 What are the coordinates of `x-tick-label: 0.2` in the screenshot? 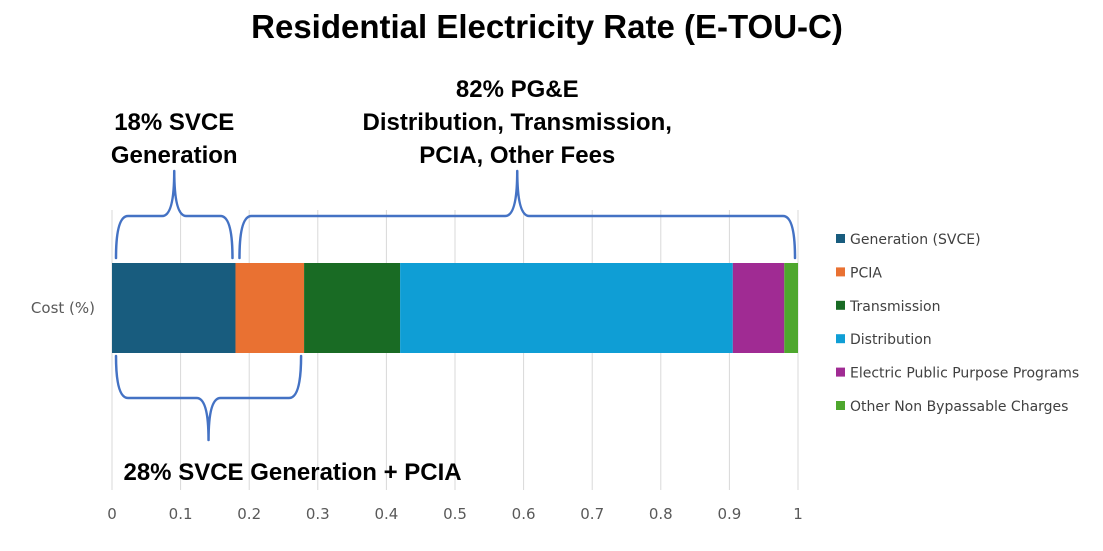 It's located at (249, 514).